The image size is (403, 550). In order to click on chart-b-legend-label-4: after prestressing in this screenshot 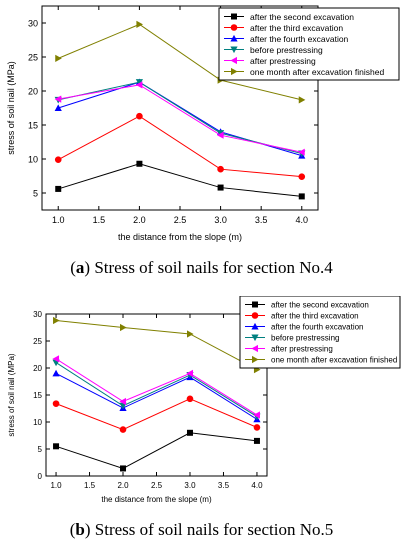, I will do `click(302, 349)`.